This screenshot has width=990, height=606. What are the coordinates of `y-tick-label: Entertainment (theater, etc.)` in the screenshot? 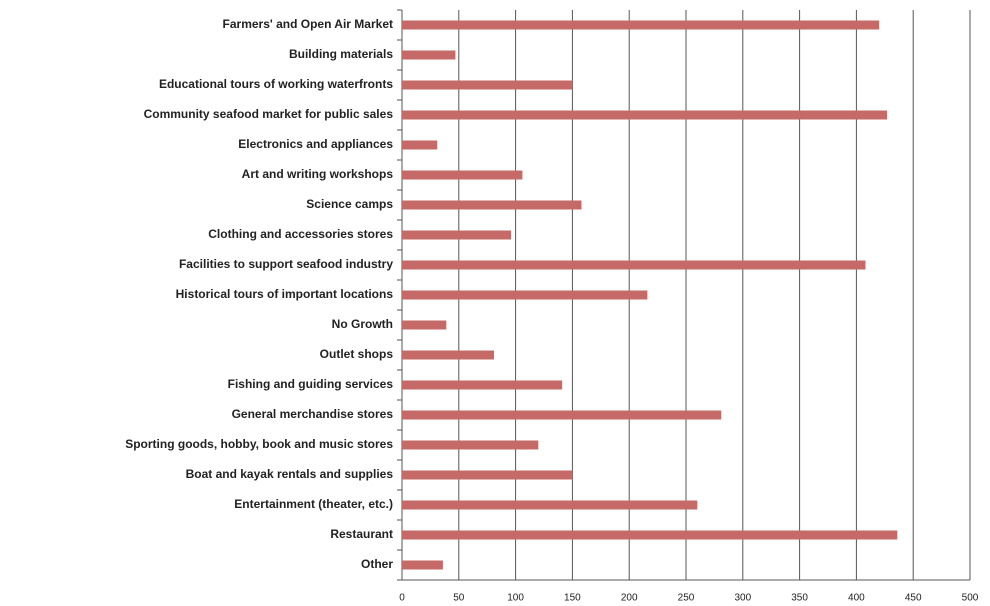 It's located at (313, 504).